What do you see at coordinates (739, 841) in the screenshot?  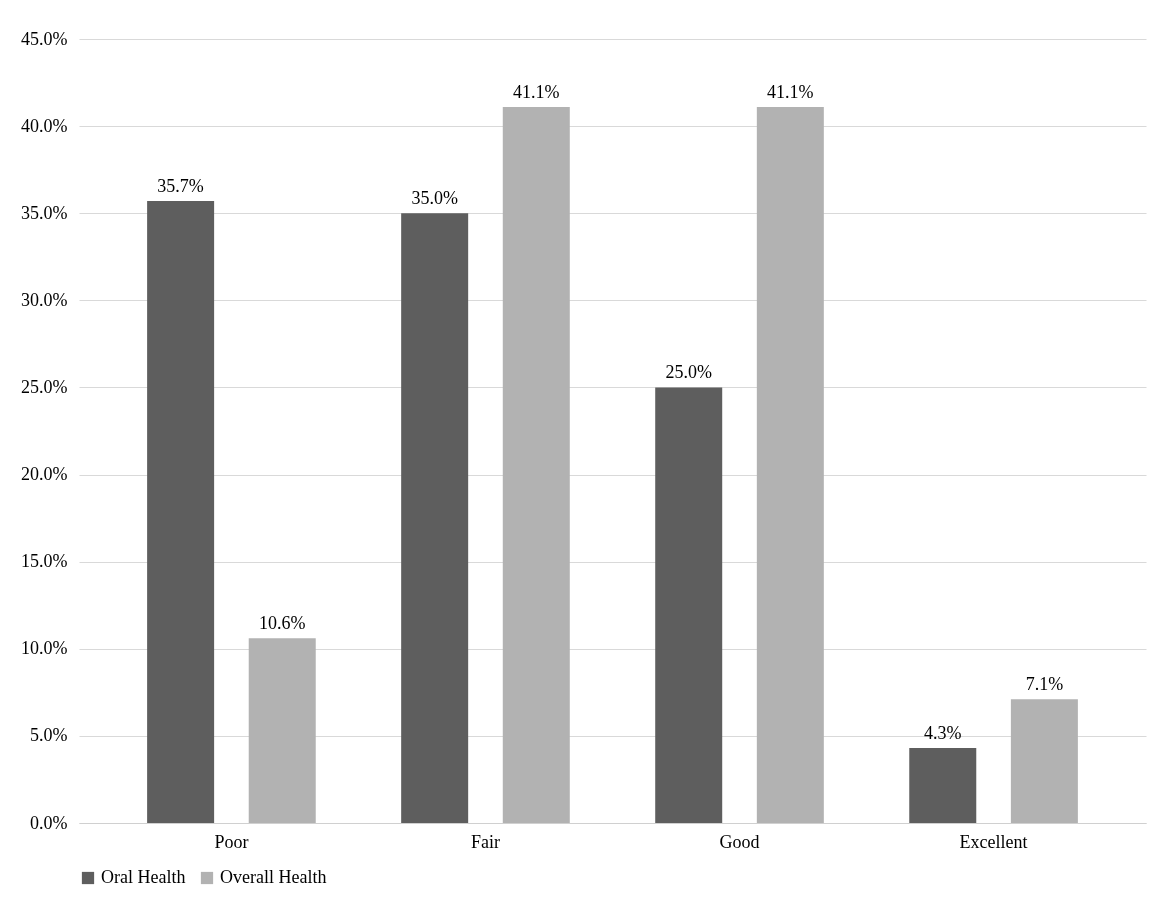 I see `x-tick-label: Good` at bounding box center [739, 841].